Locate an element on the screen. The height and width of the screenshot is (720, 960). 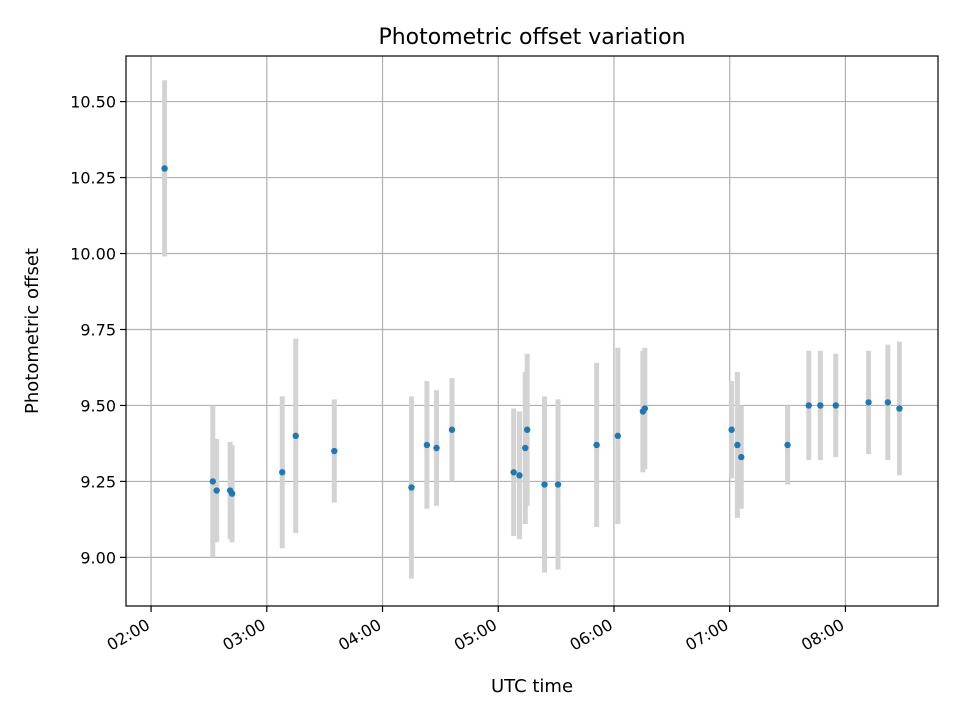
x-tick-label: 04:00 is located at coordinates (359, 635).